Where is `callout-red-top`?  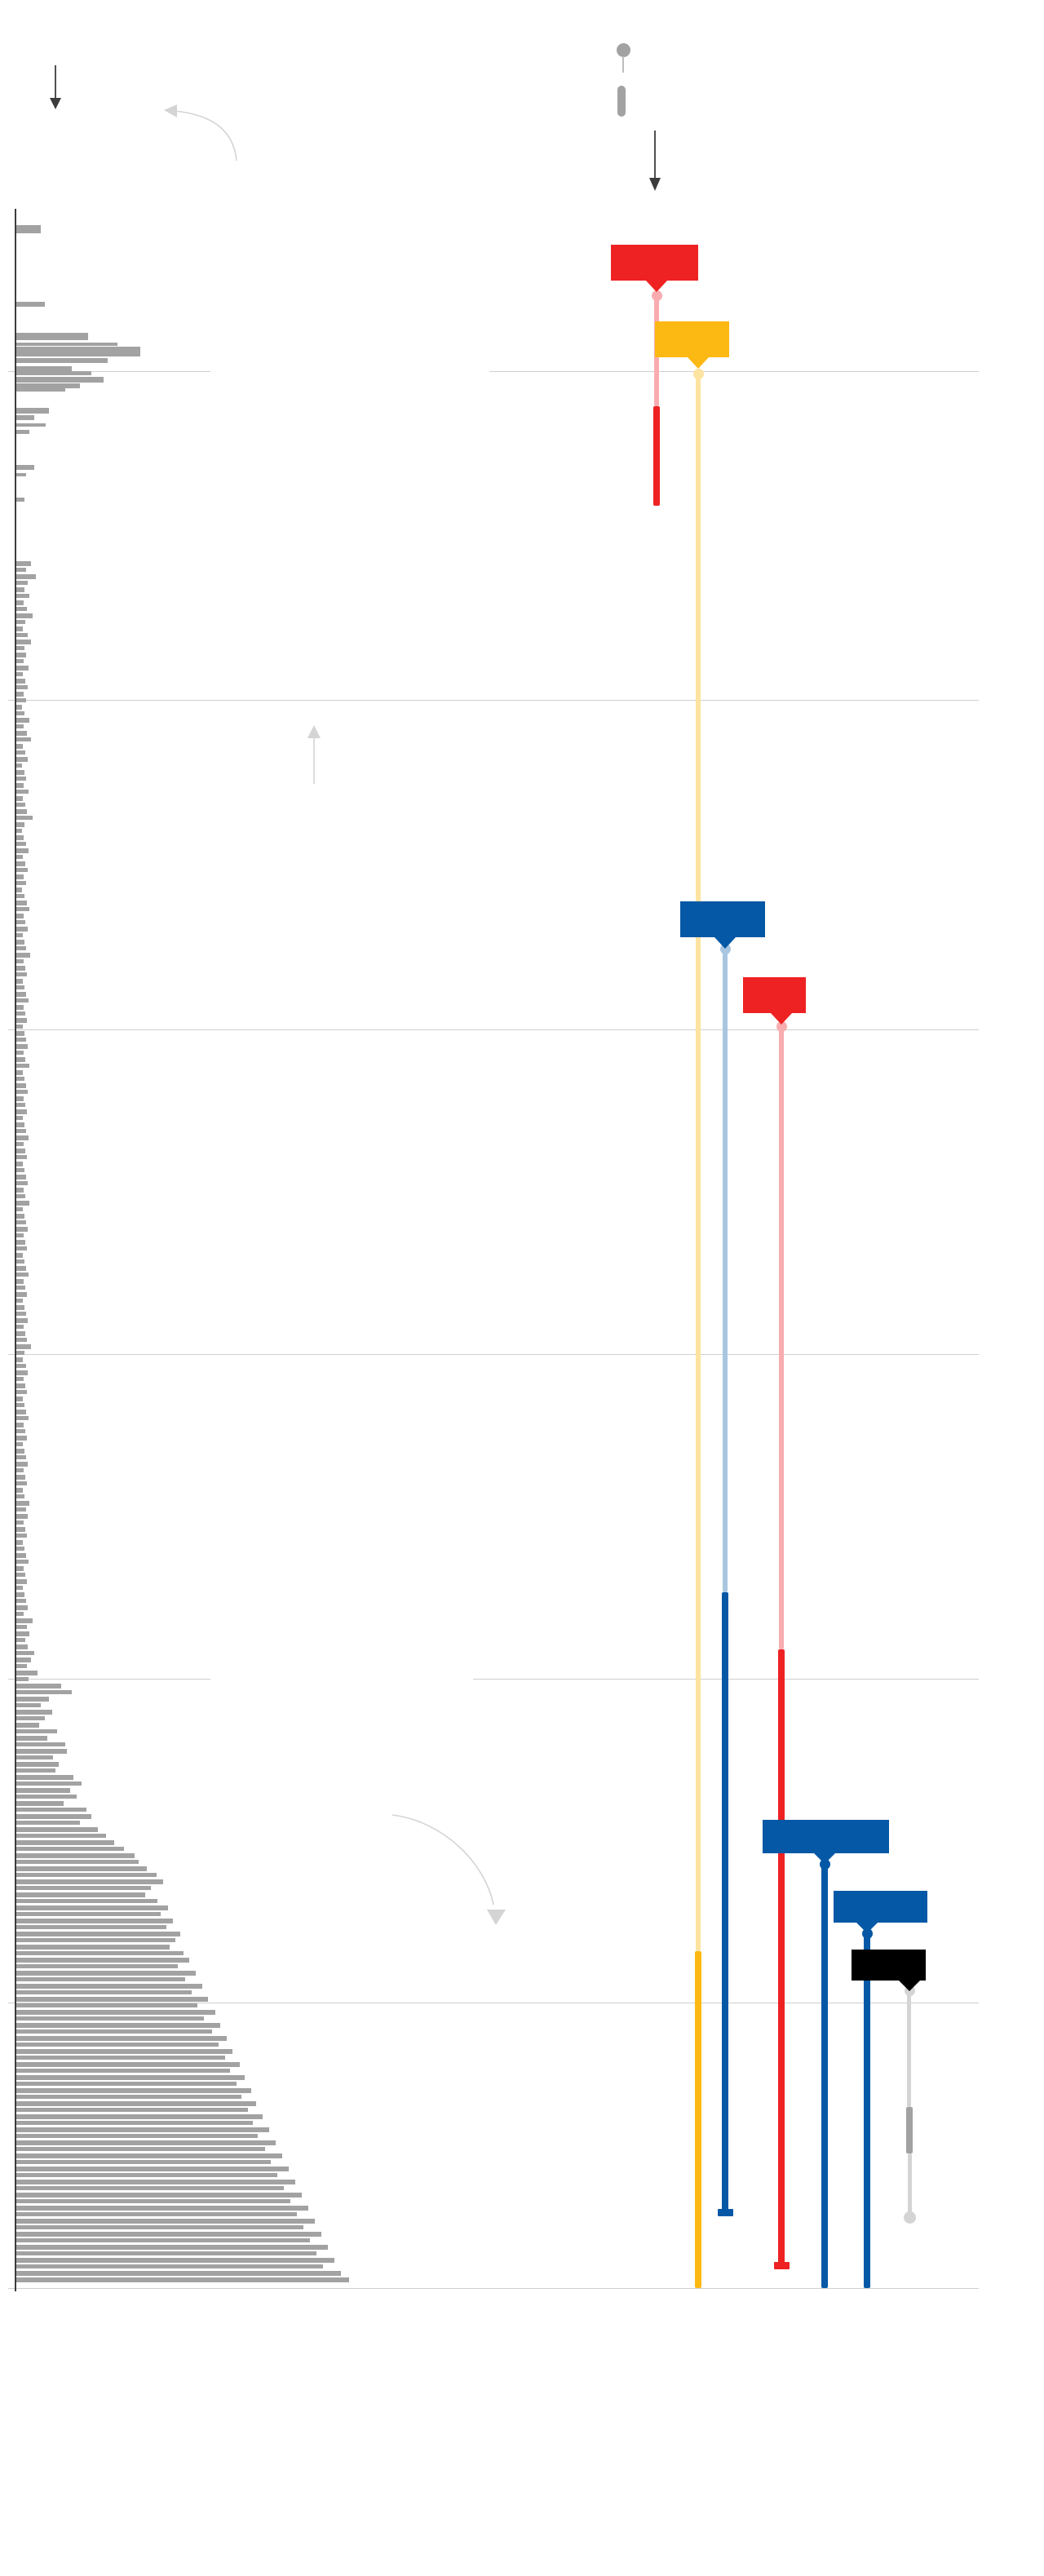
callout-red-top is located at coordinates (654, 268).